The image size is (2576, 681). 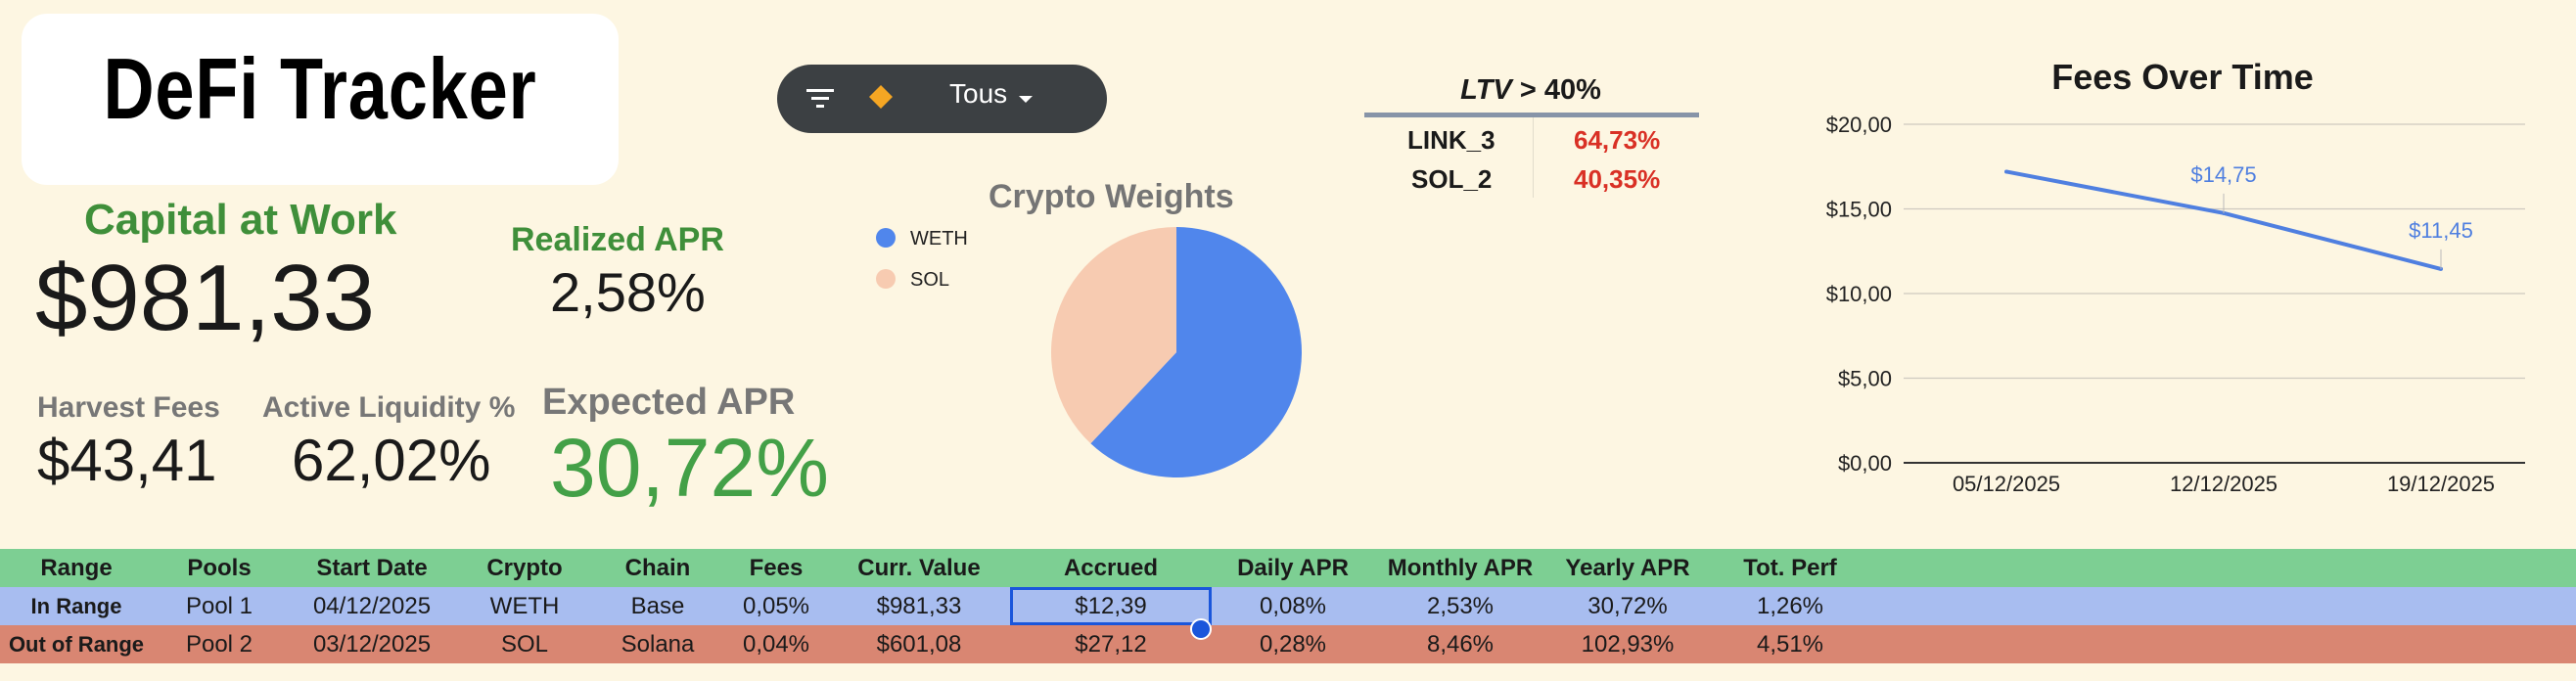 What do you see at coordinates (219, 605) in the screenshot?
I see `table-cell: Pool 1` at bounding box center [219, 605].